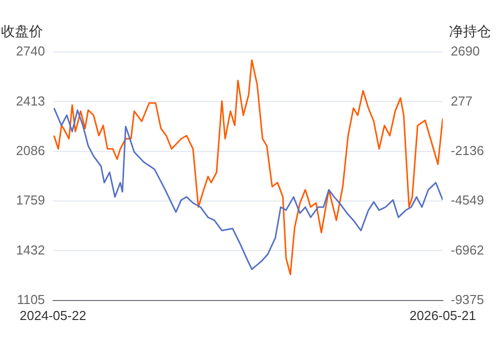 This screenshot has width=500, height=340. I want to click on y2-tick-label: -2136, so click(467, 150).